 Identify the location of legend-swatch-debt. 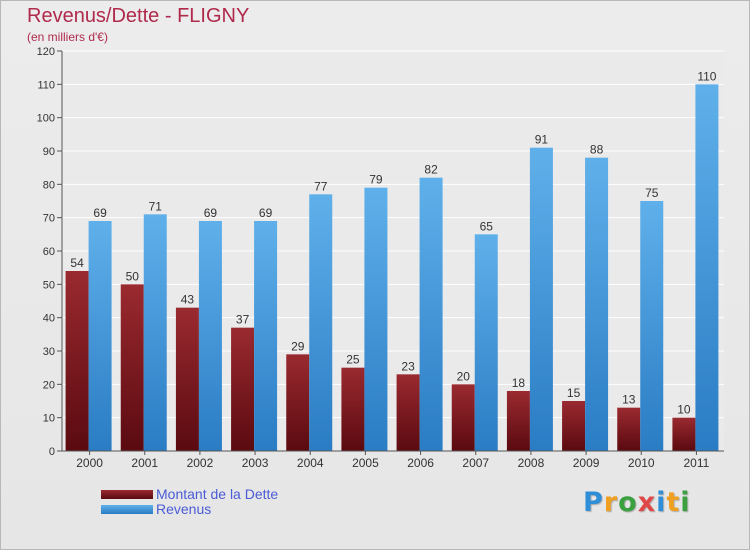
(127, 494).